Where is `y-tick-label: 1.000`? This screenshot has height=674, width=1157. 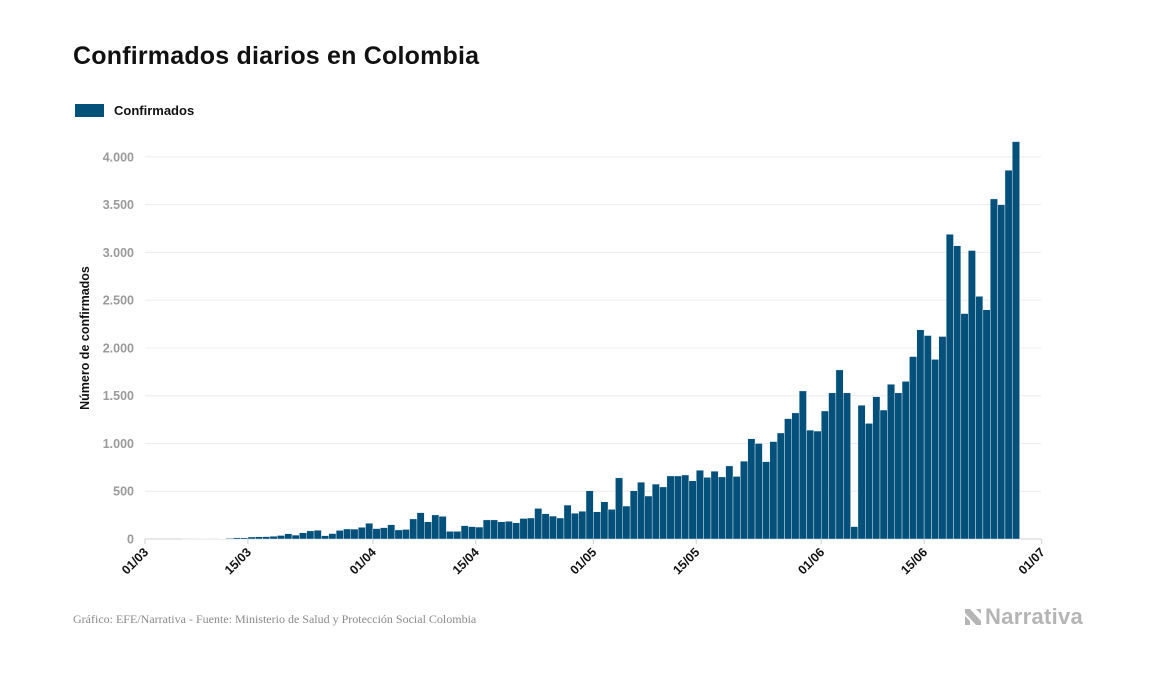
y-tick-label: 1.000 is located at coordinates (118, 444).